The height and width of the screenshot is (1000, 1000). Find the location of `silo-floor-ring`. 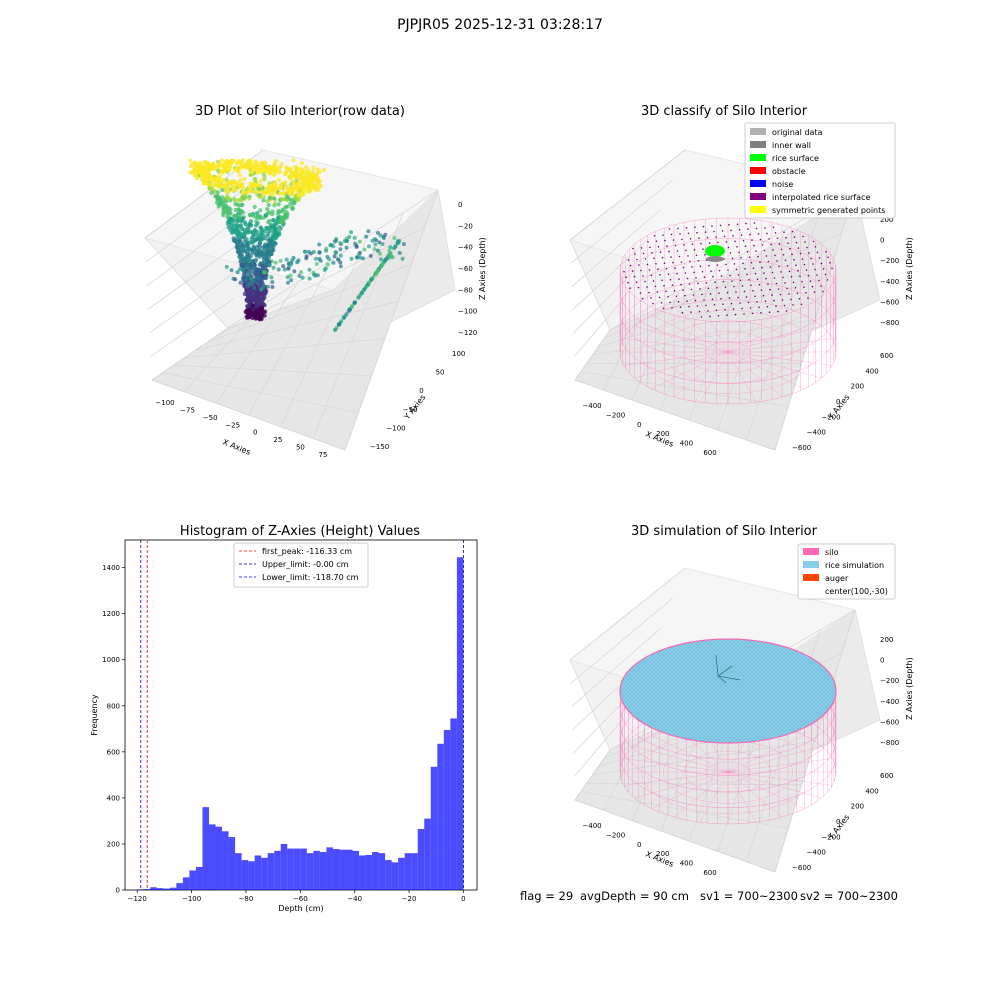

silo-floor-ring is located at coordinates (728, 352).